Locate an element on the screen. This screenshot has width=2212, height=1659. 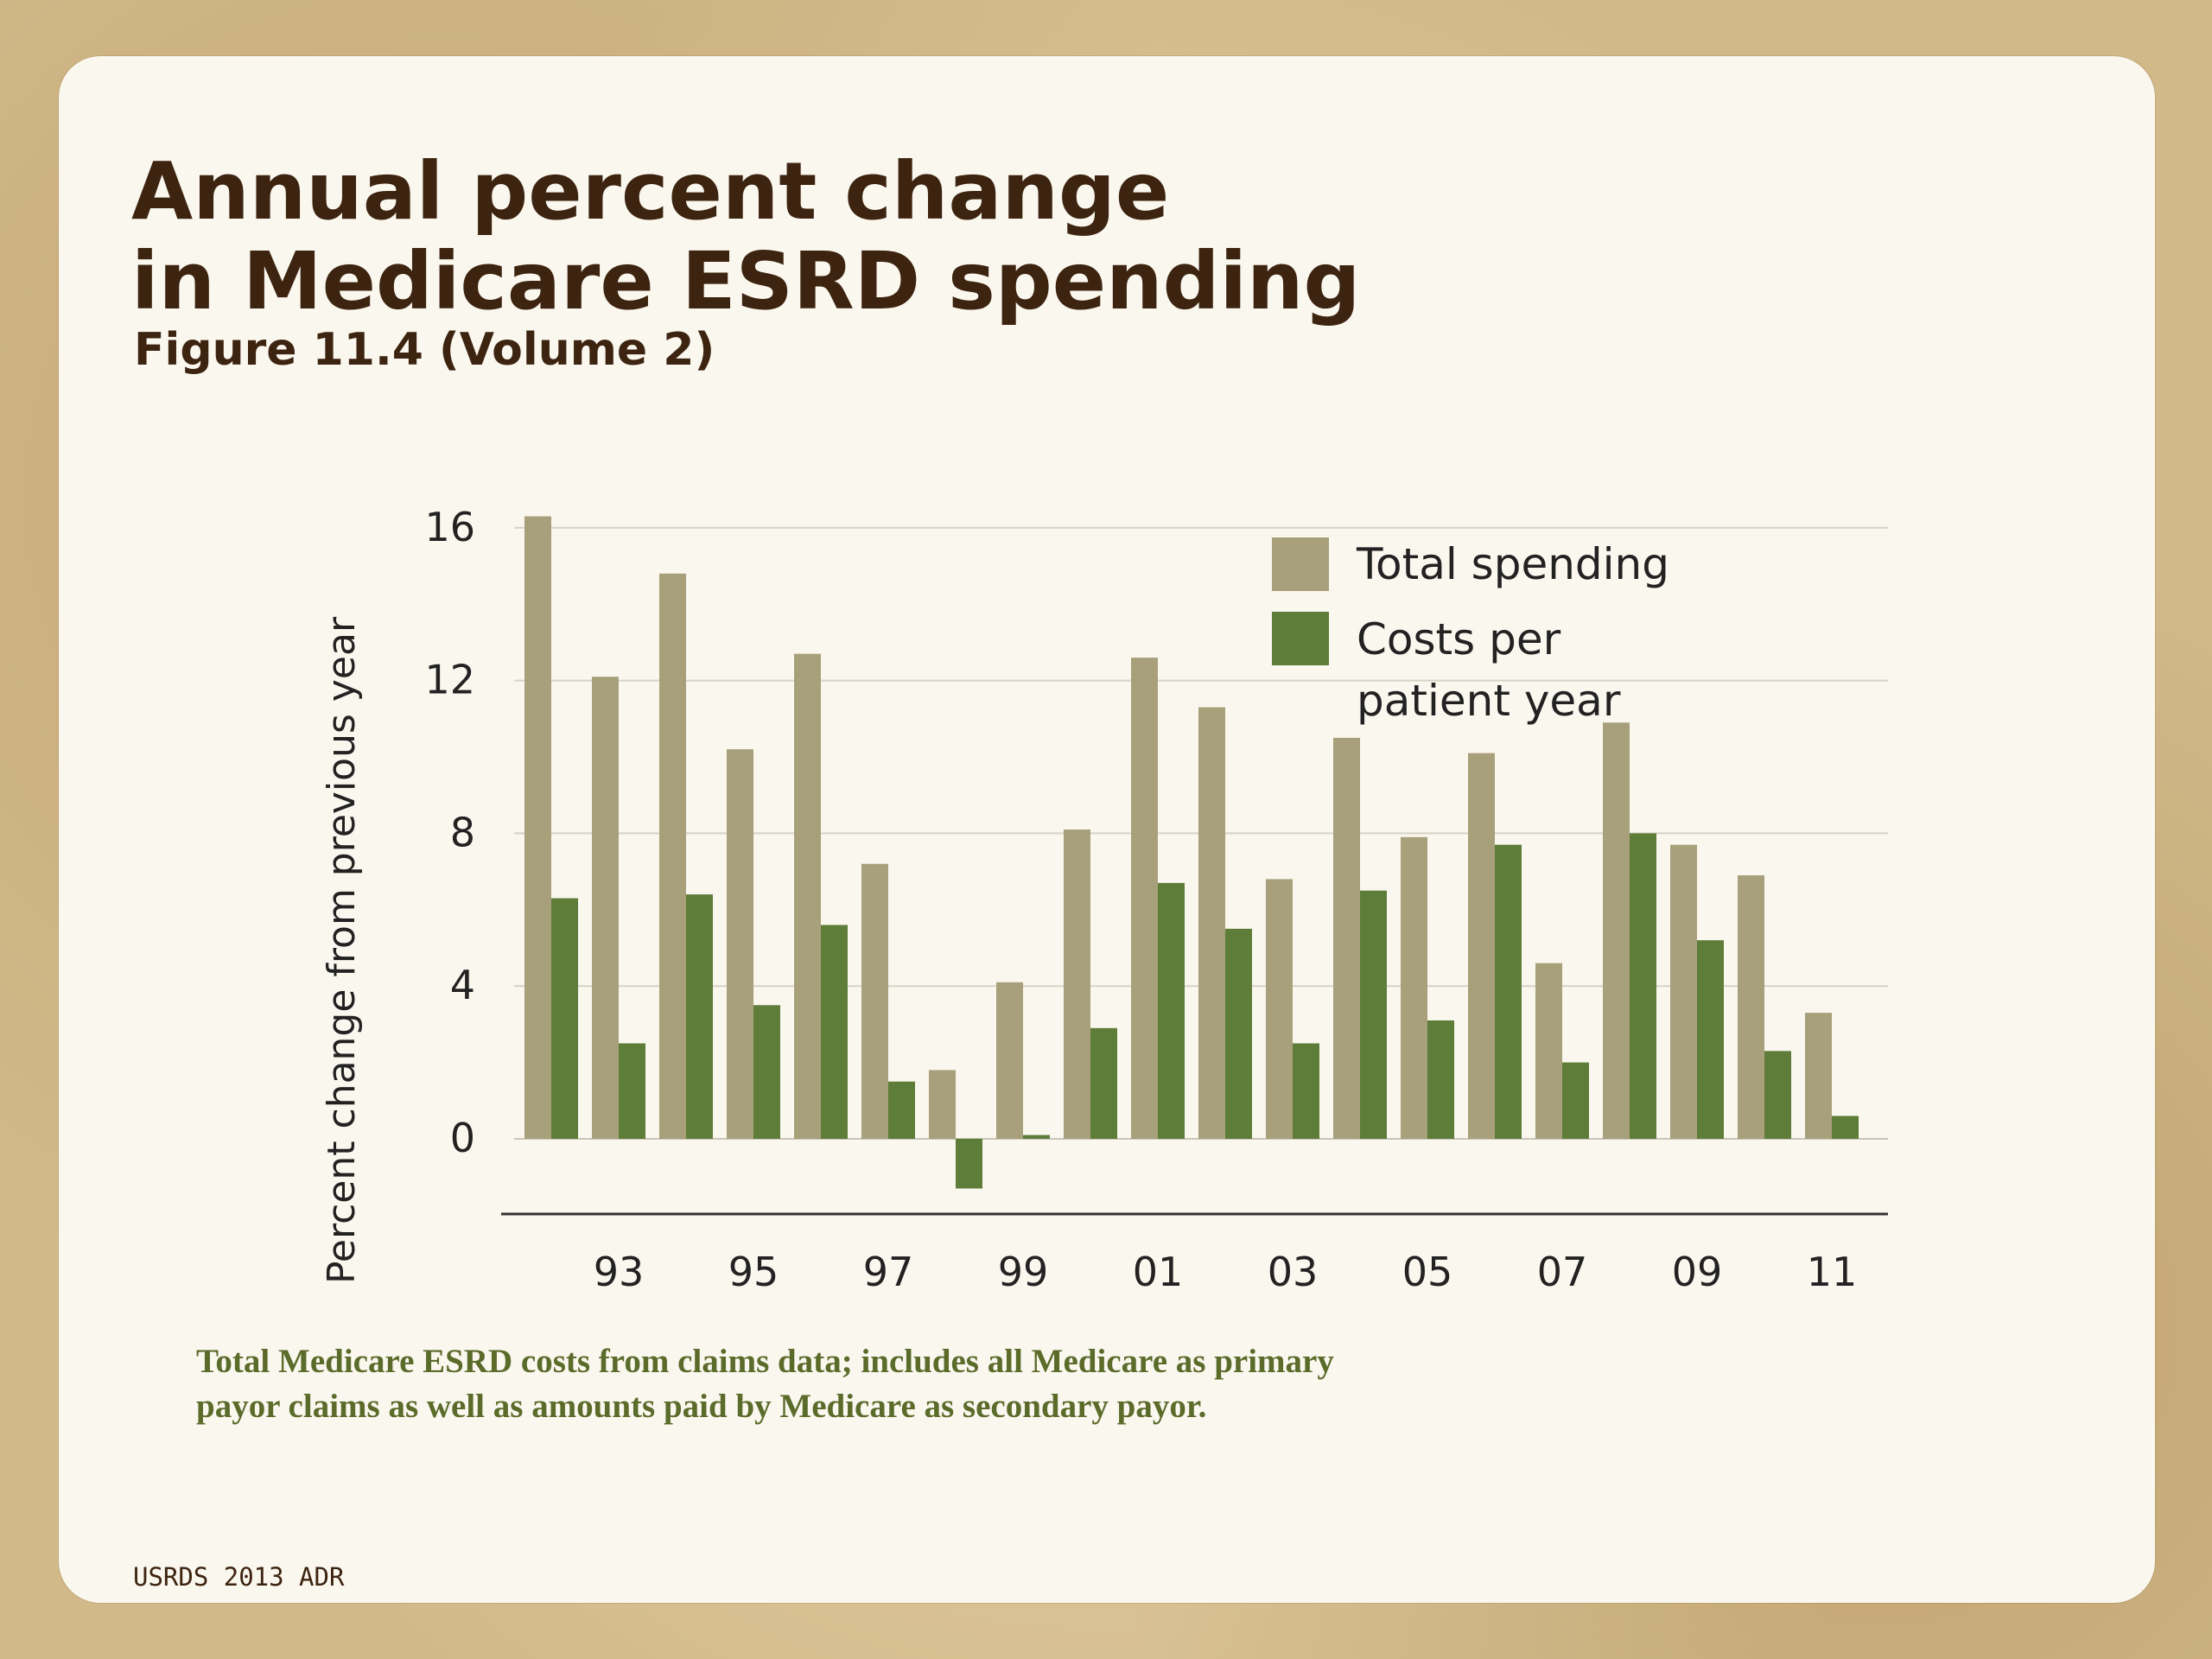
figure-subtitle: Figure 11.4 (Volume 2) is located at coordinates (424, 350).